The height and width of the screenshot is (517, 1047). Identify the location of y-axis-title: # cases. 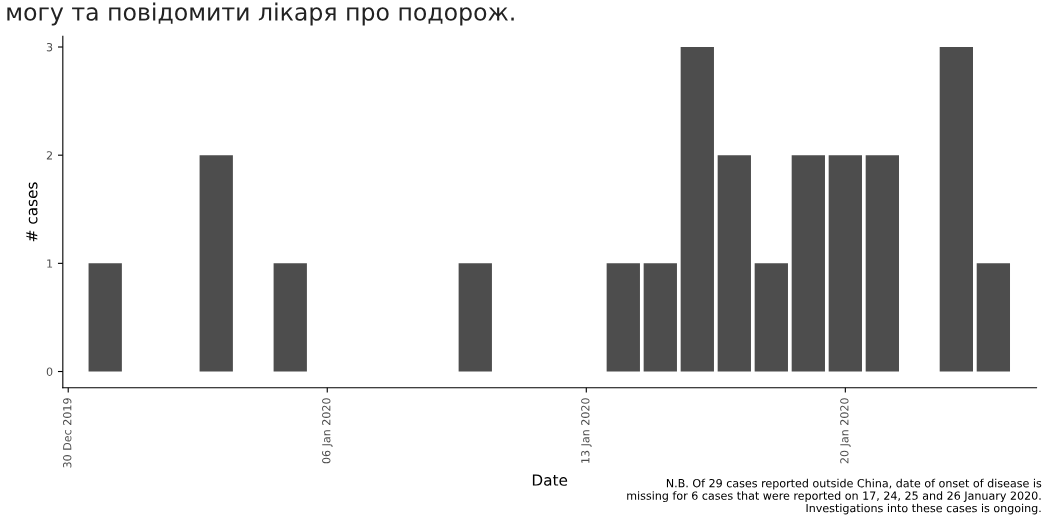
(32, 212).